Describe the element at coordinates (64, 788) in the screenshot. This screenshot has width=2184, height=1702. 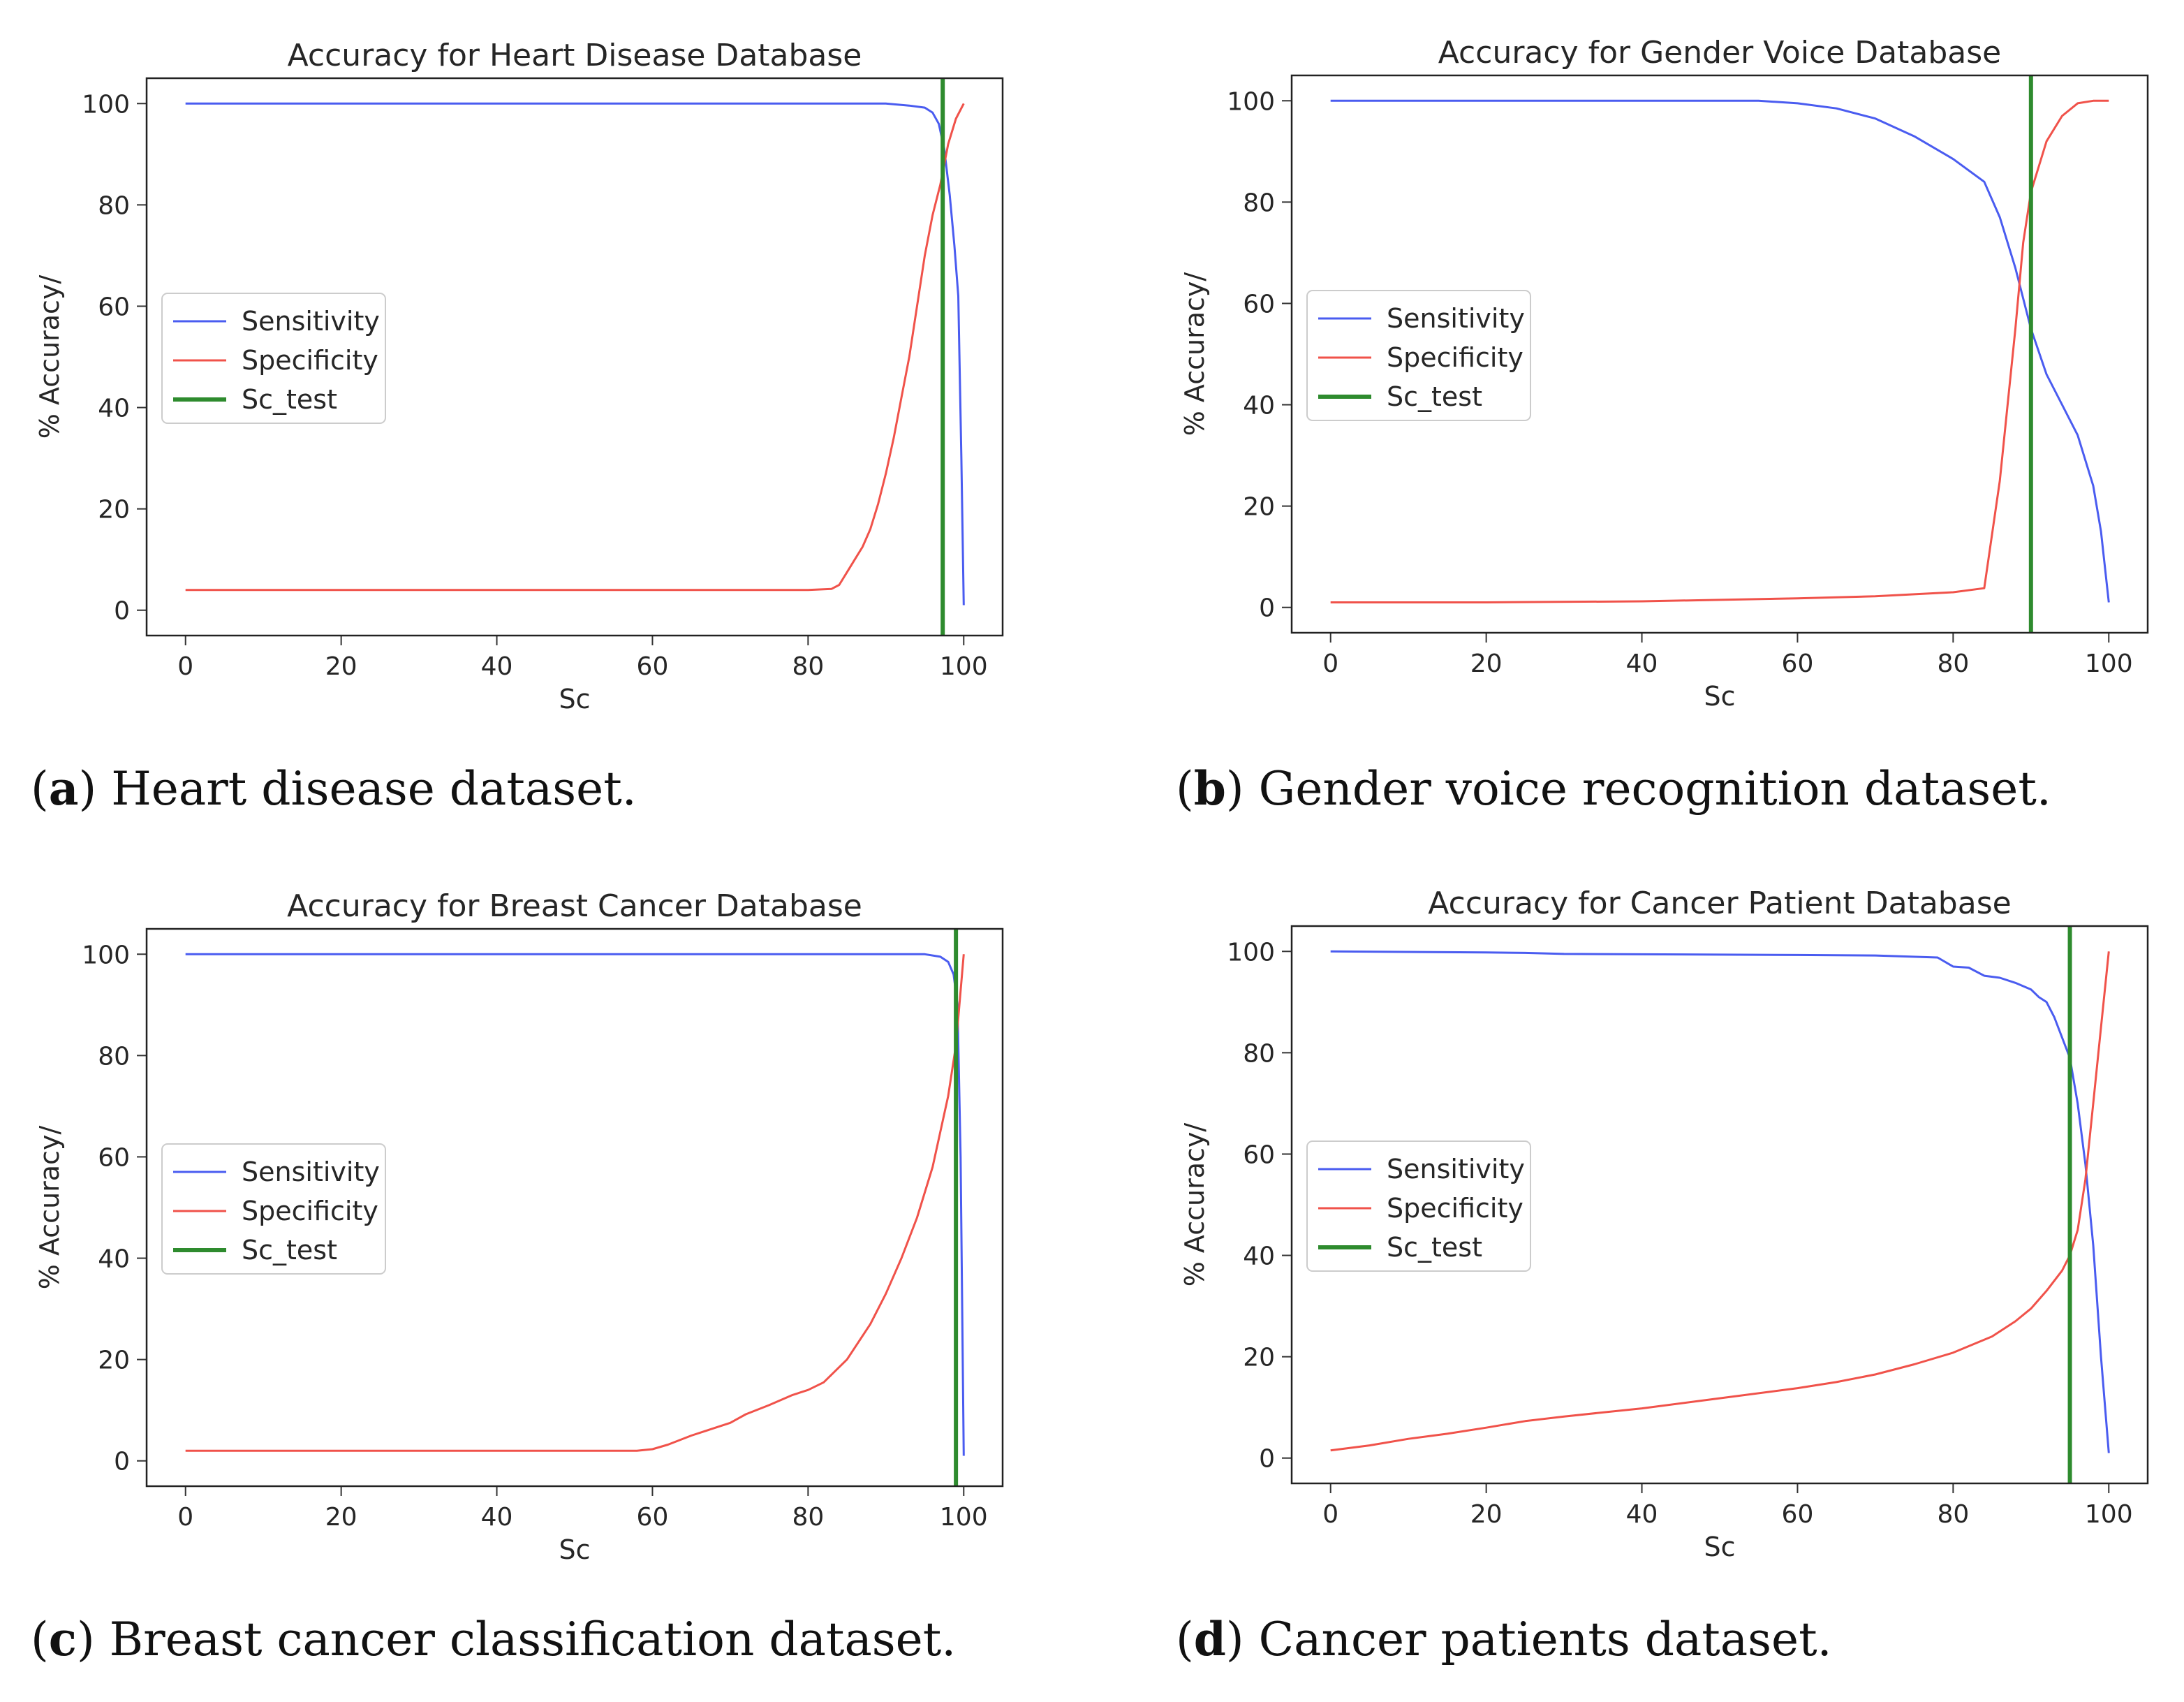
I see `caption-a-letter: a` at that location.